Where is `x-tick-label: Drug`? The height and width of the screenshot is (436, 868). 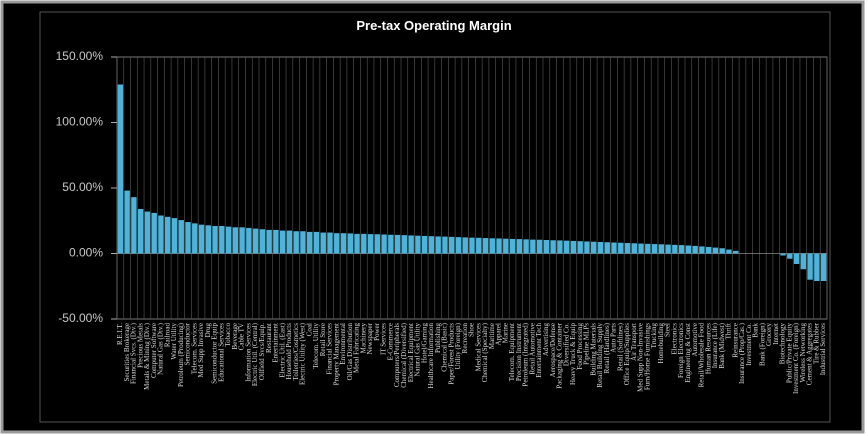
x-tick-label: Drug is located at coordinates (208, 330).